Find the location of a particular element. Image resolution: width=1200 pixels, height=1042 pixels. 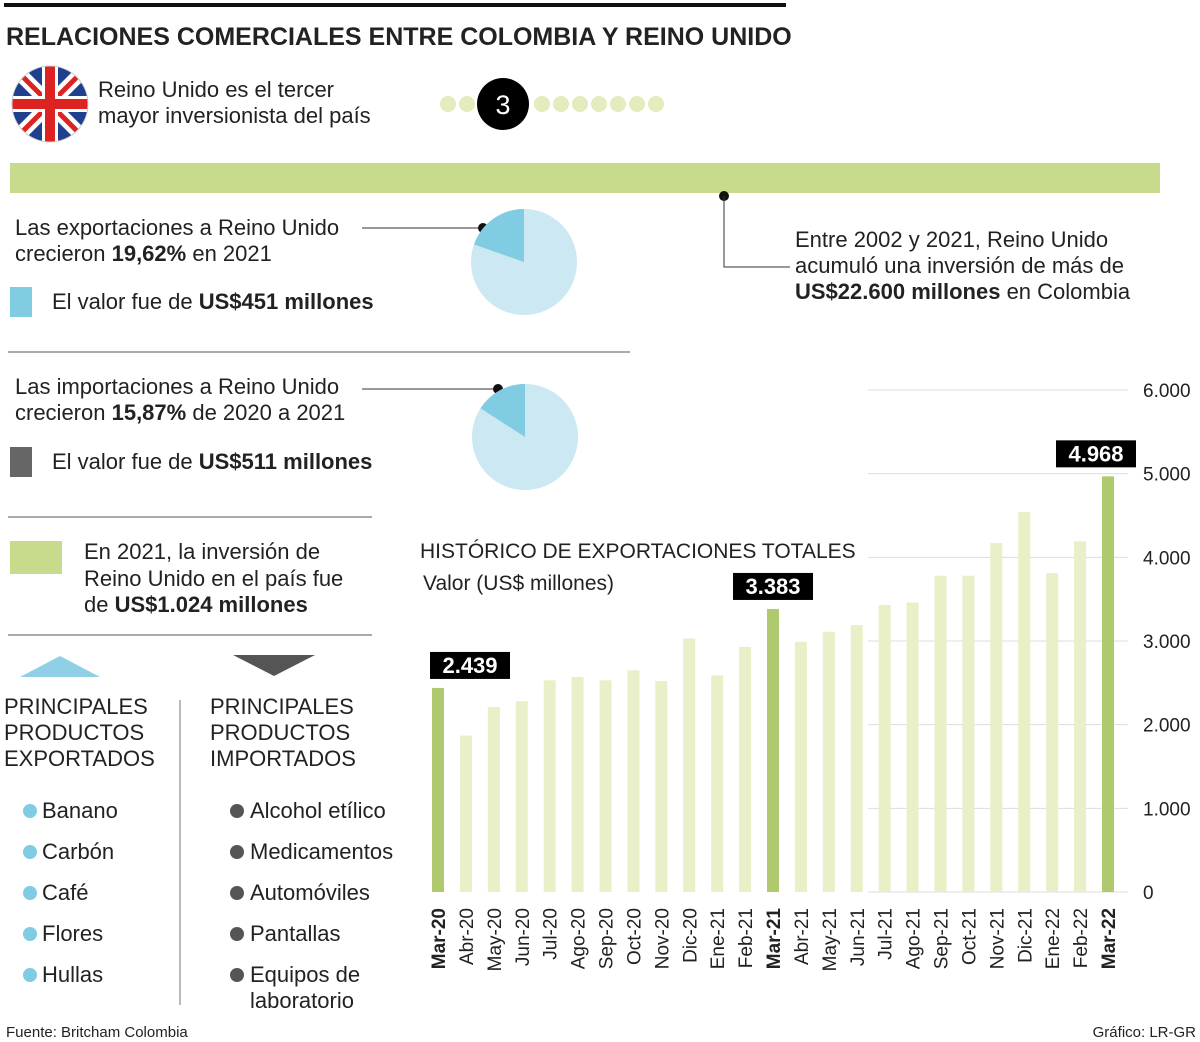

investment-2021-text: En 2021, la inversión de is located at coordinates (202, 551).